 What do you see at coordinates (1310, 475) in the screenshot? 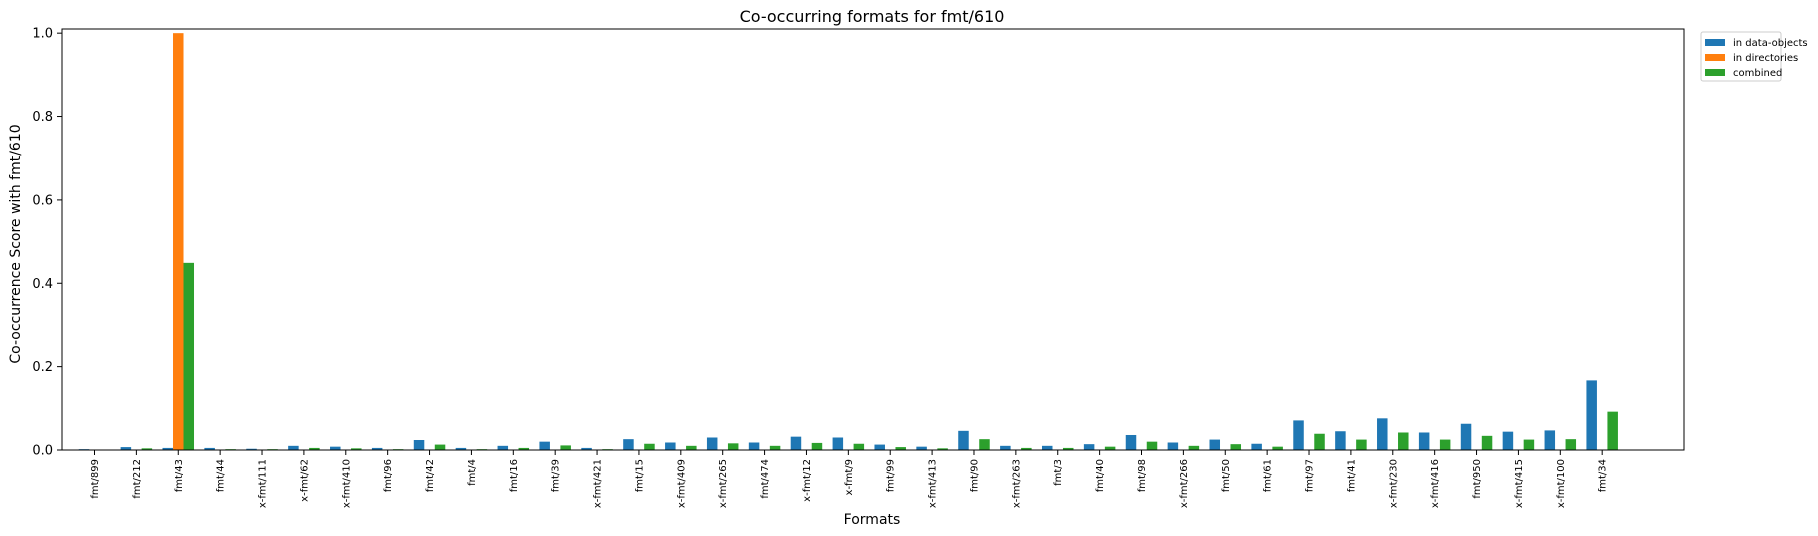
I see `x-tick-label: fmt/97` at bounding box center [1310, 475].